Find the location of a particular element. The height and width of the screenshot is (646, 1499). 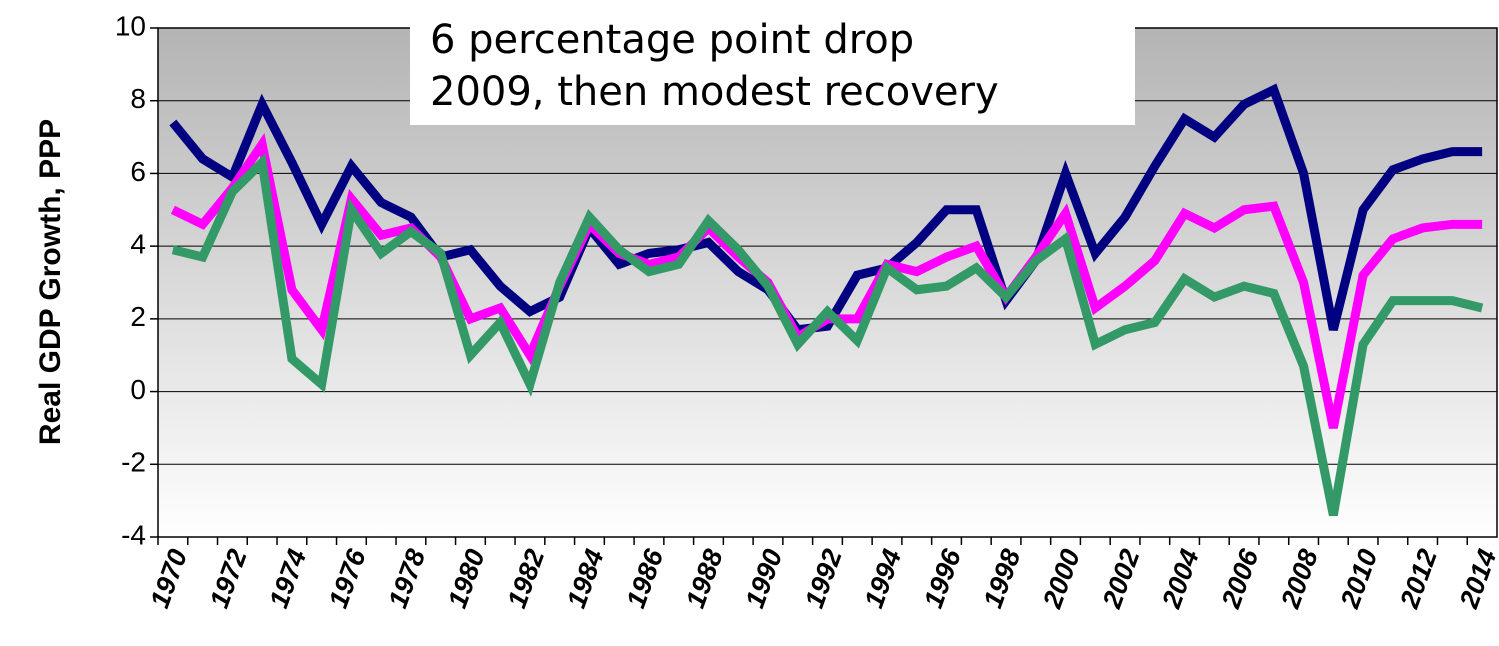

x-tick-label: 2012 is located at coordinates (1418, 579).